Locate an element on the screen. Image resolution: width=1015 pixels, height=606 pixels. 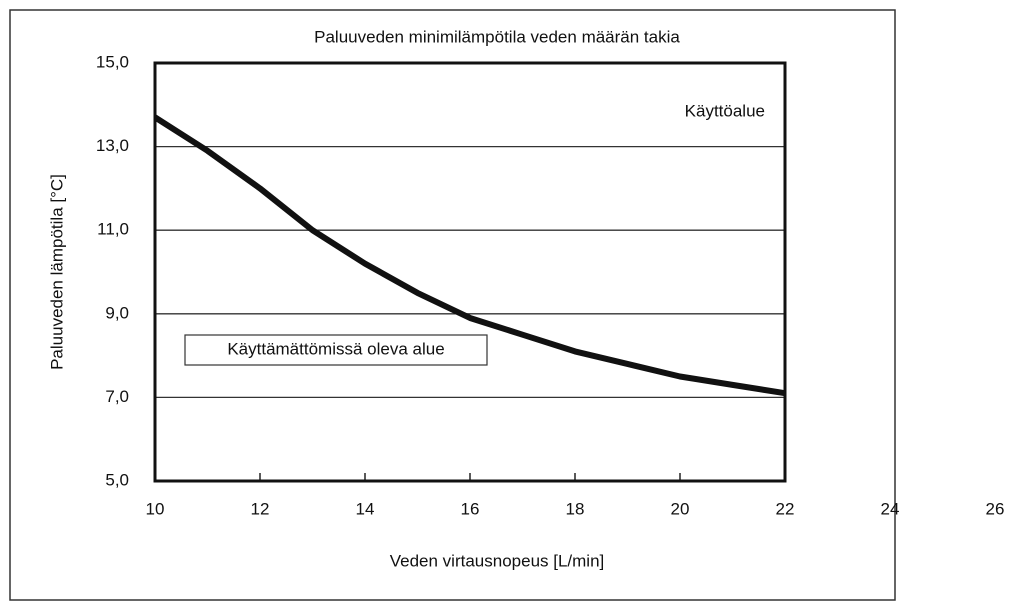
y-tick-label: 9,0 is located at coordinates (117, 312).